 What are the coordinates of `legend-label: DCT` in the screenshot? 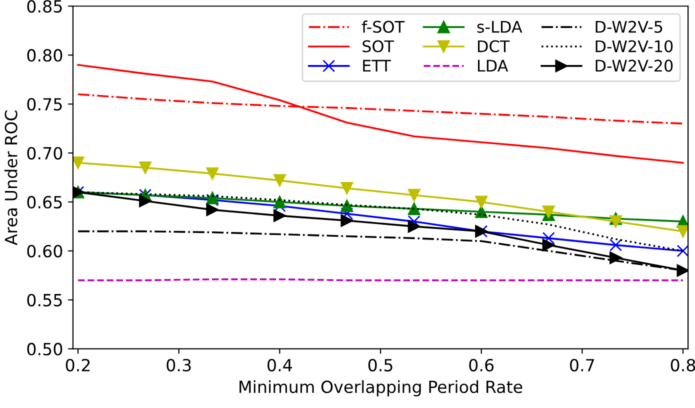 It's located at (494, 46).